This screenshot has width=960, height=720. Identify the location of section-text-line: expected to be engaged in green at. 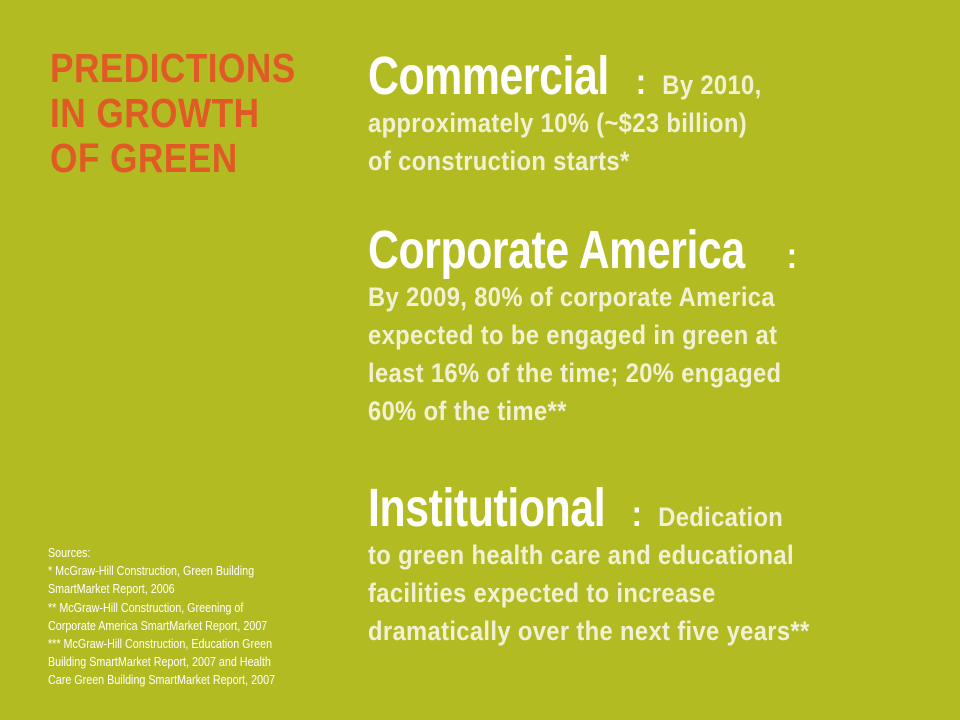
(573, 335).